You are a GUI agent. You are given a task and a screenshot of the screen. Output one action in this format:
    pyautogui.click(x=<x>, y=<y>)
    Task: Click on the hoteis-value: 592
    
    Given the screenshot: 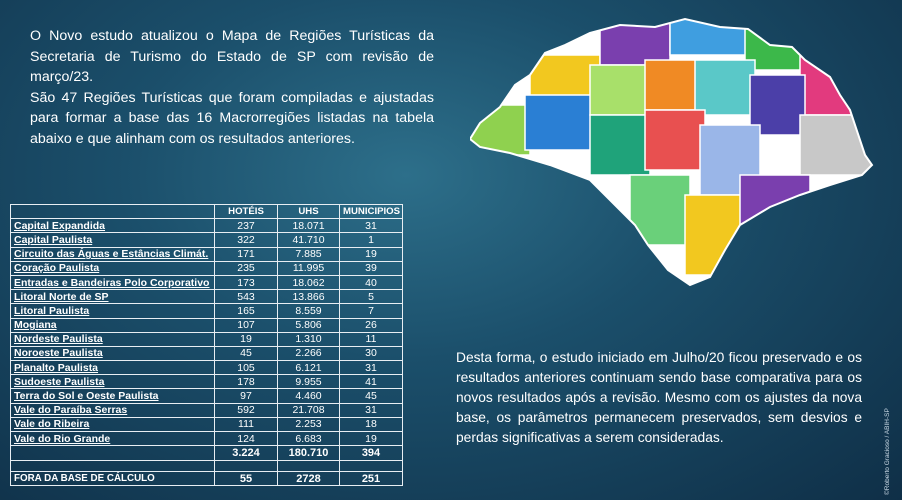 What is the action you would take?
    pyautogui.click(x=246, y=410)
    